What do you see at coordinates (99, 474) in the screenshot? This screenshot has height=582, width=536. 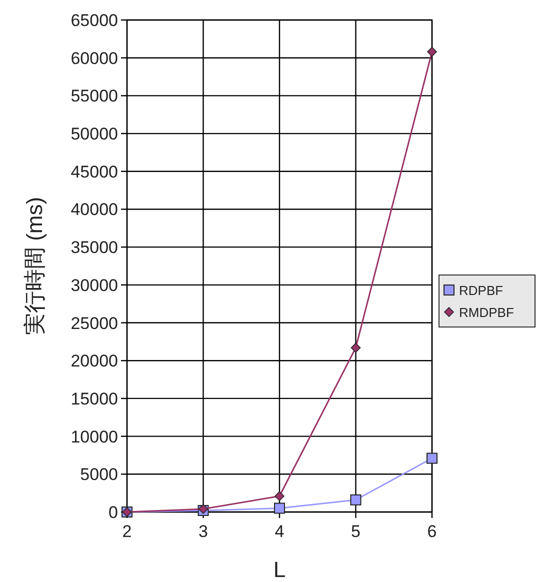 I see `y-tick-label: 5000` at bounding box center [99, 474].